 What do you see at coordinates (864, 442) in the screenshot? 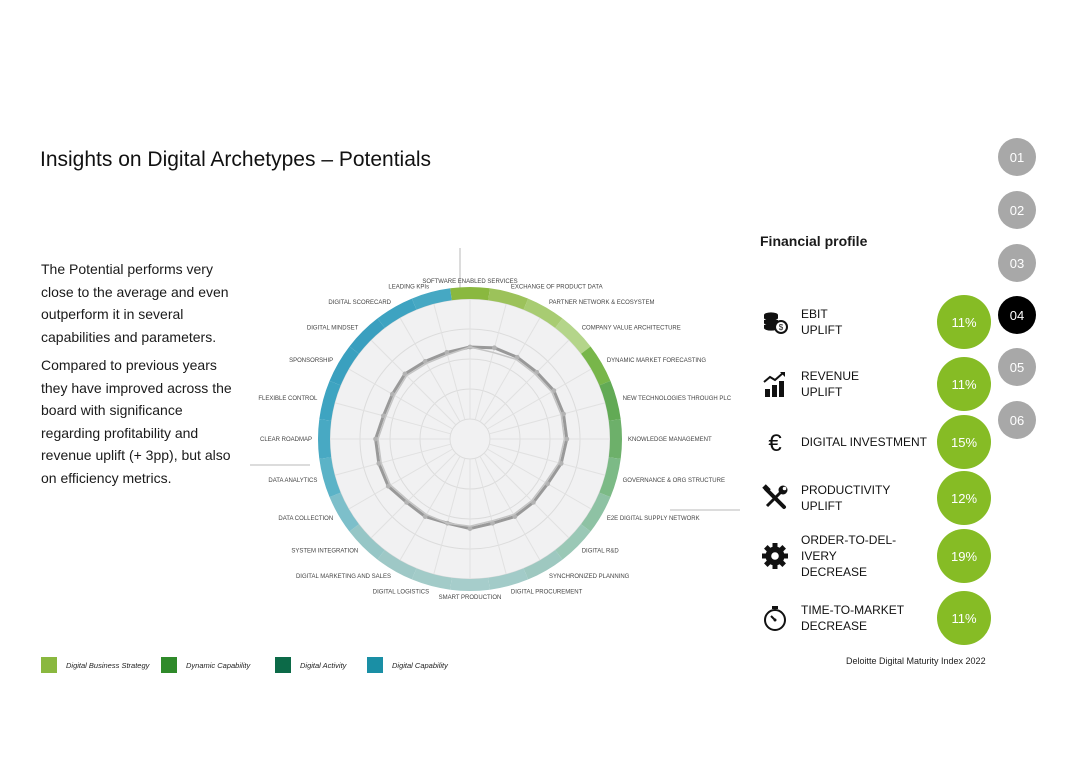
I see `fp-label: DIGITAL INVESTMENT` at bounding box center [864, 442].